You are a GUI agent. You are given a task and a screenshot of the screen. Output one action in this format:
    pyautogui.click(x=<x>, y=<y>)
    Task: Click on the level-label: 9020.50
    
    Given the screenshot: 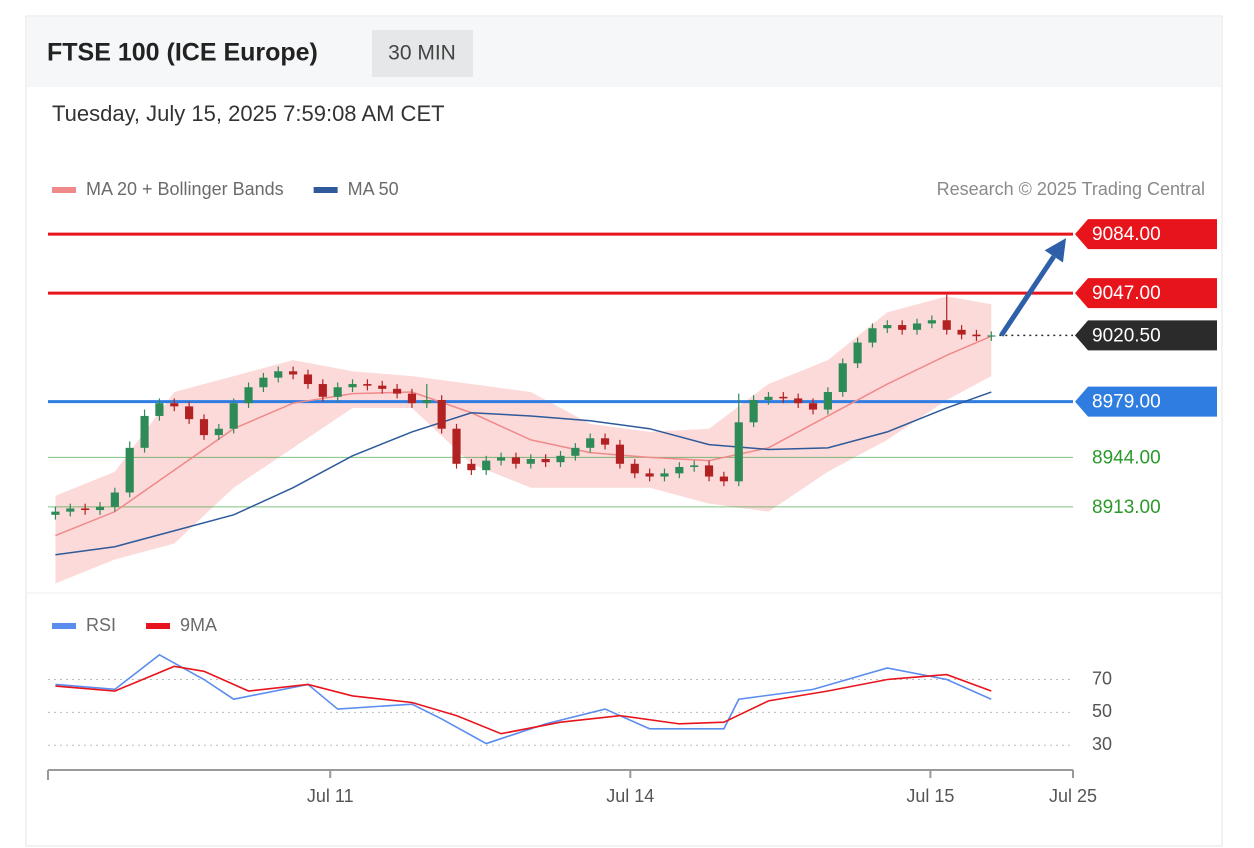 What is the action you would take?
    pyautogui.click(x=1126, y=335)
    